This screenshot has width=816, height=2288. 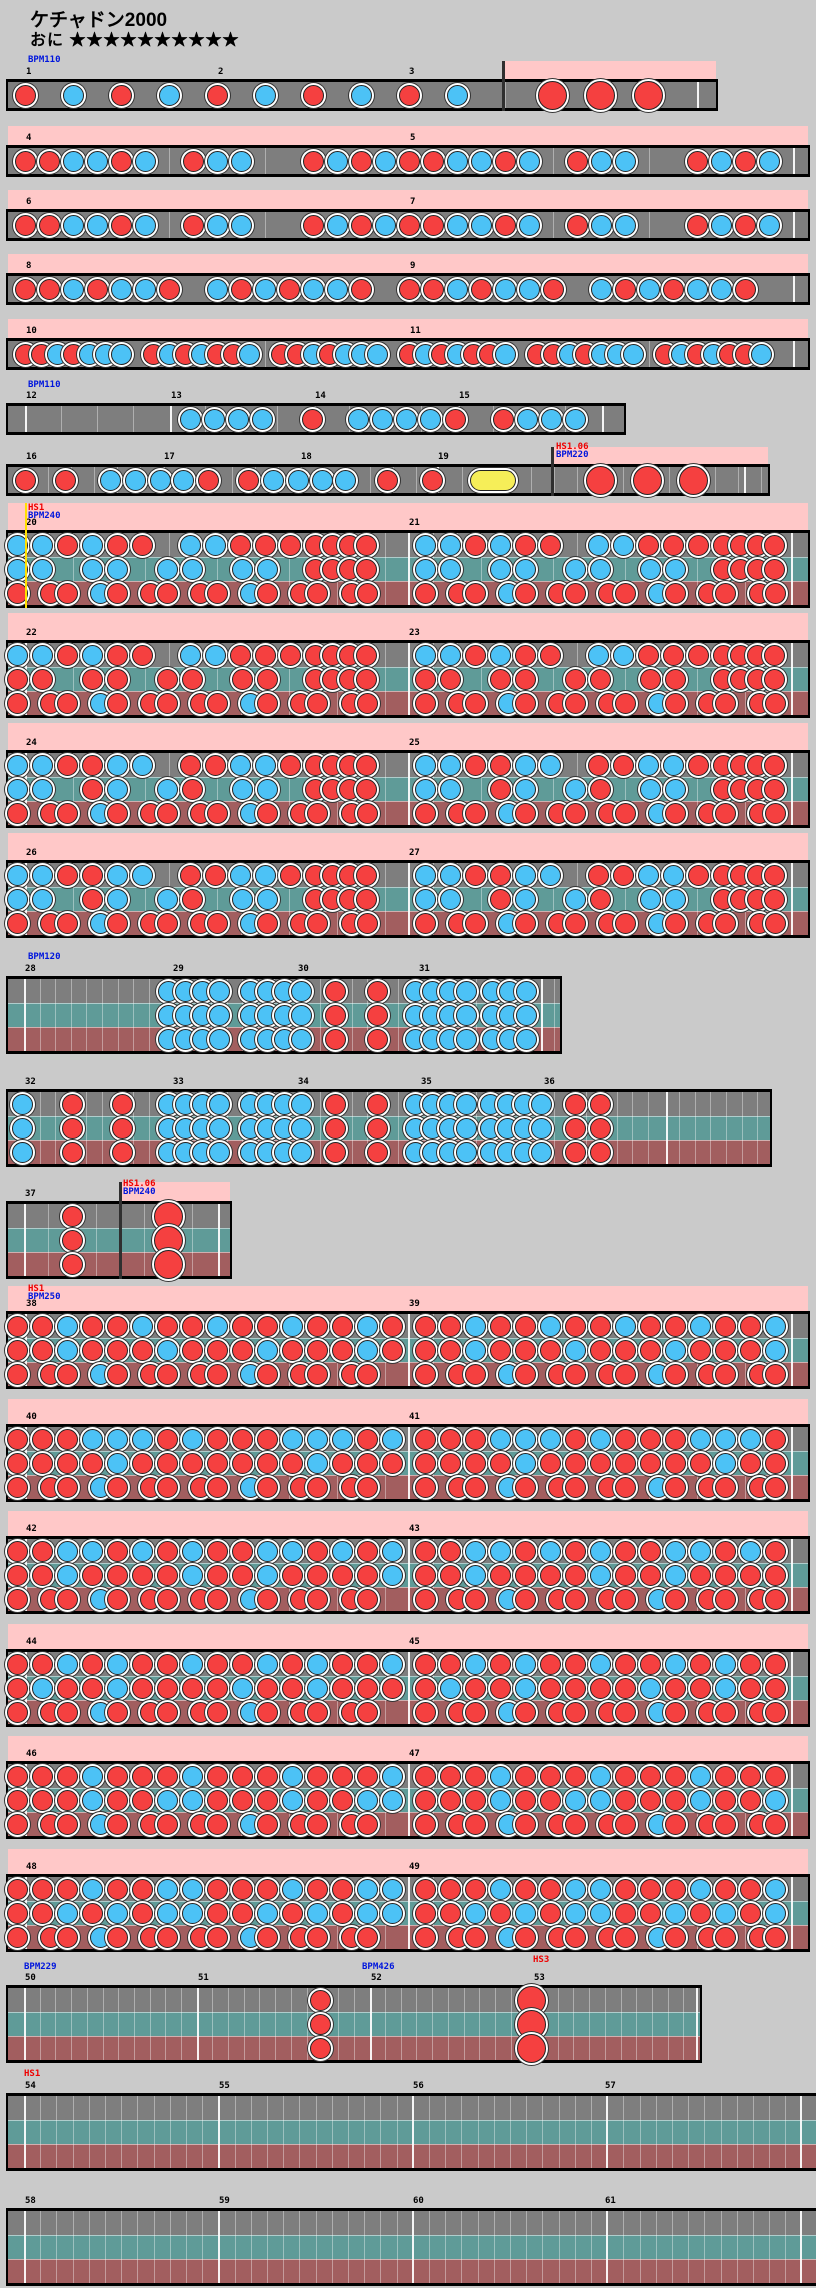 What do you see at coordinates (408, 1537) in the screenshot?
I see `track-top-border` at bounding box center [408, 1537].